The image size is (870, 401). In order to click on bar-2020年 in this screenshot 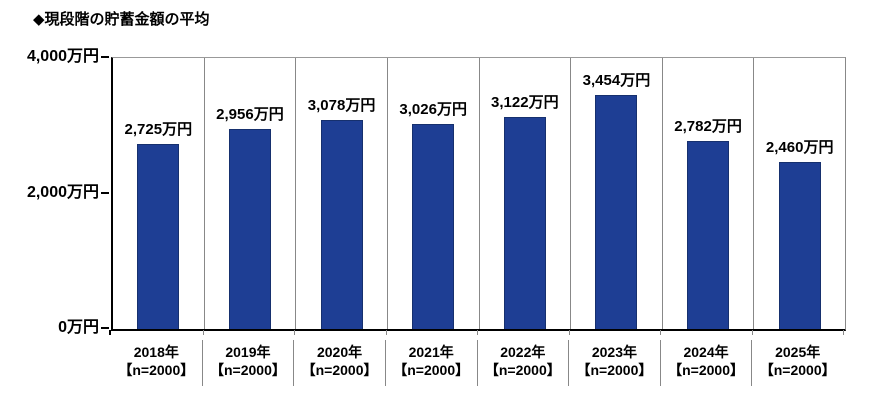, I will do `click(341, 224)`.